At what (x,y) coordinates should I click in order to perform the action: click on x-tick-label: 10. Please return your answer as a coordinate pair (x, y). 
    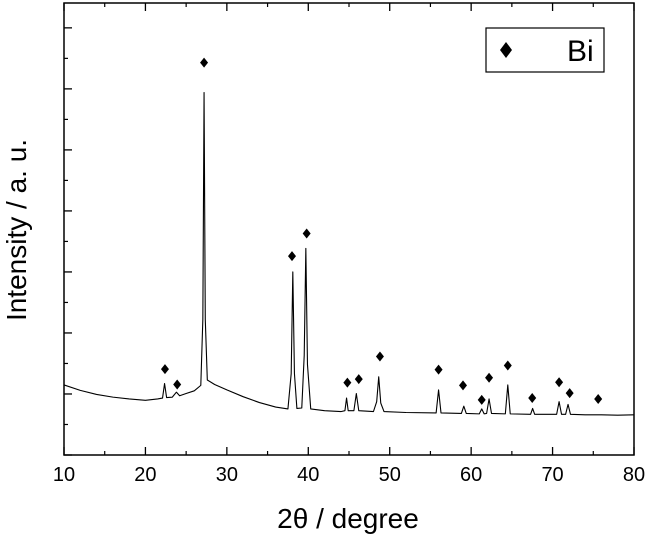
    Looking at the image, I should click on (64, 475).